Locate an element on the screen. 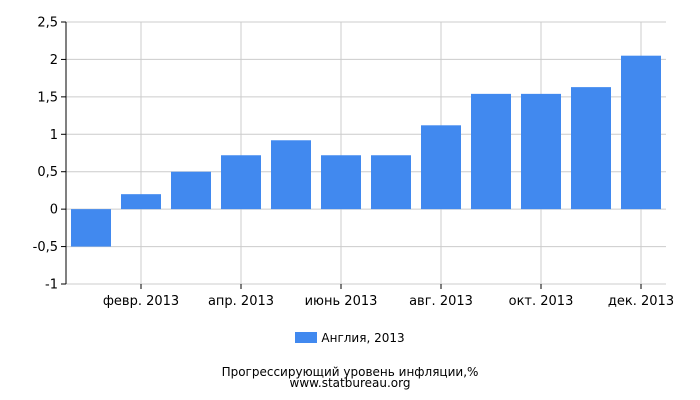  x-tick-label: июнь 2013 is located at coordinates (341, 301).